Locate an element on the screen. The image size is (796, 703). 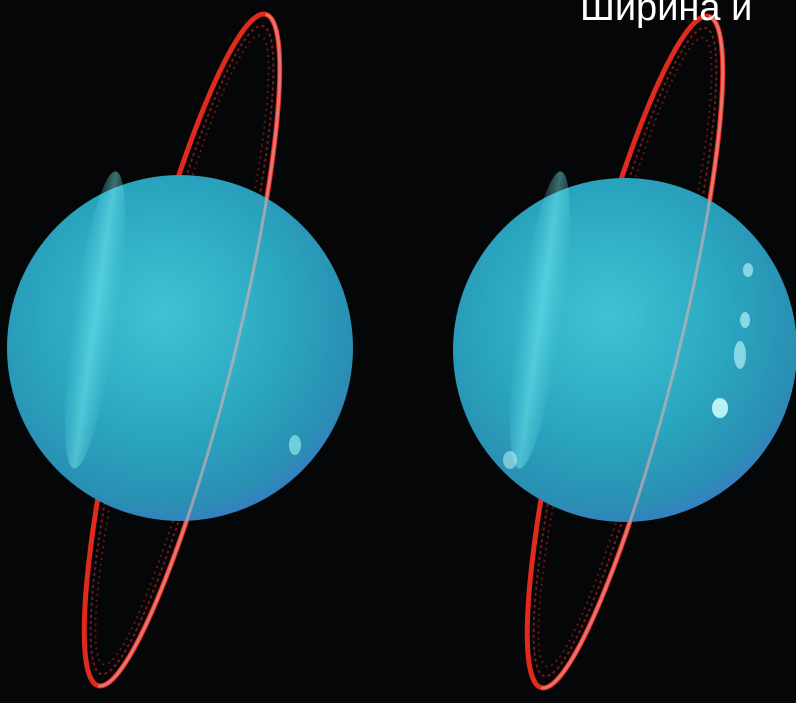
cloud-spots is located at coordinates (628, 366).